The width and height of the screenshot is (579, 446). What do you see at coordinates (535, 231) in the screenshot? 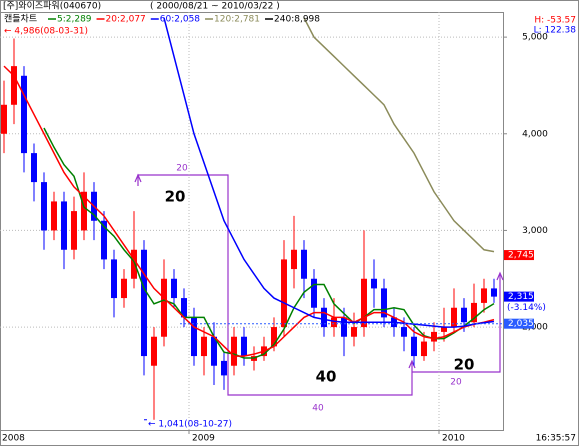
I see `y-tick-label: 3,000` at bounding box center [535, 231].